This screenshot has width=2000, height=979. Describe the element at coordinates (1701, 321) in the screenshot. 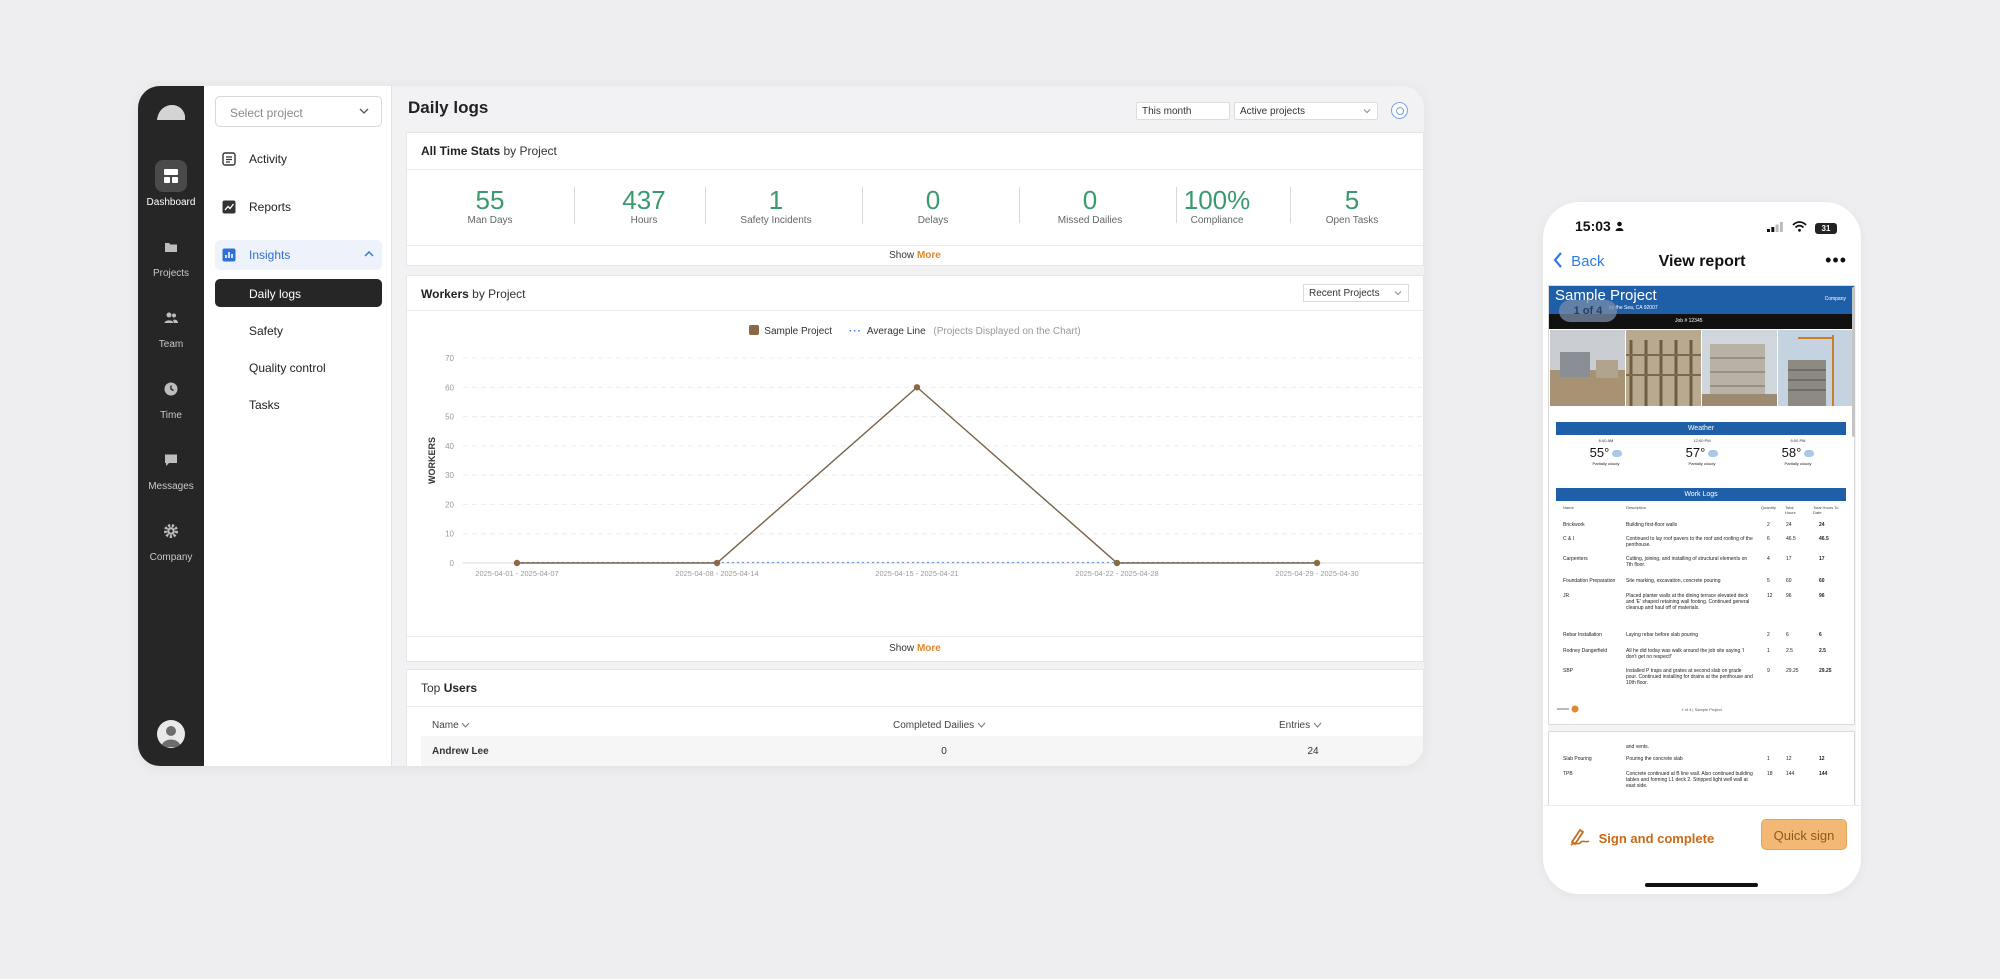

I see `report-subheader: Job # 12345` at that location.